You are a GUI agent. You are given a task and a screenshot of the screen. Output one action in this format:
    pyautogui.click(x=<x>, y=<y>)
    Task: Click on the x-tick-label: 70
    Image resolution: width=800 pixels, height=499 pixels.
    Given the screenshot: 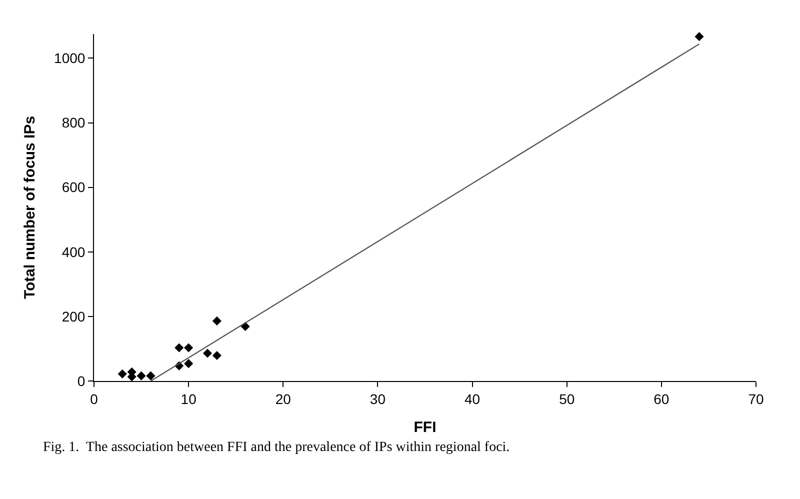 What is the action you would take?
    pyautogui.click(x=756, y=398)
    